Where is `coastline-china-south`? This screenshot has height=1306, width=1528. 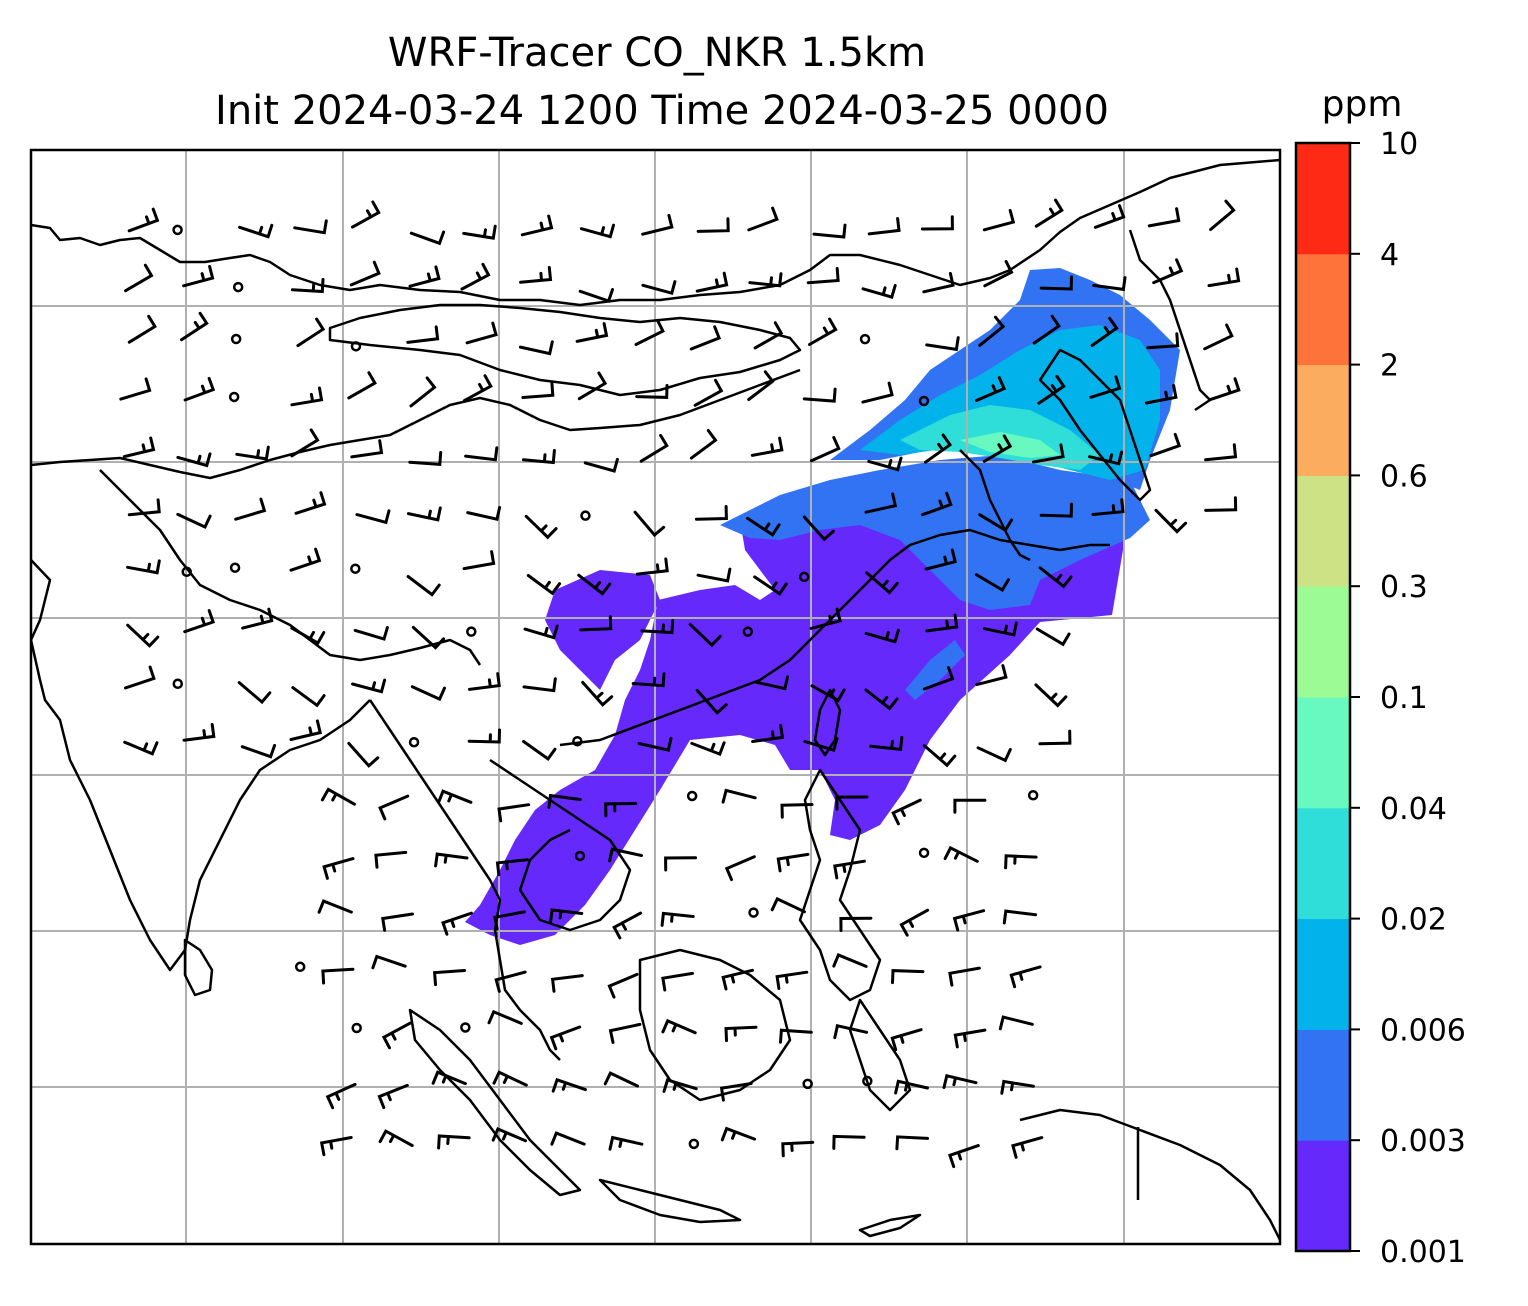
coastline-china-south is located at coordinates (834, 637).